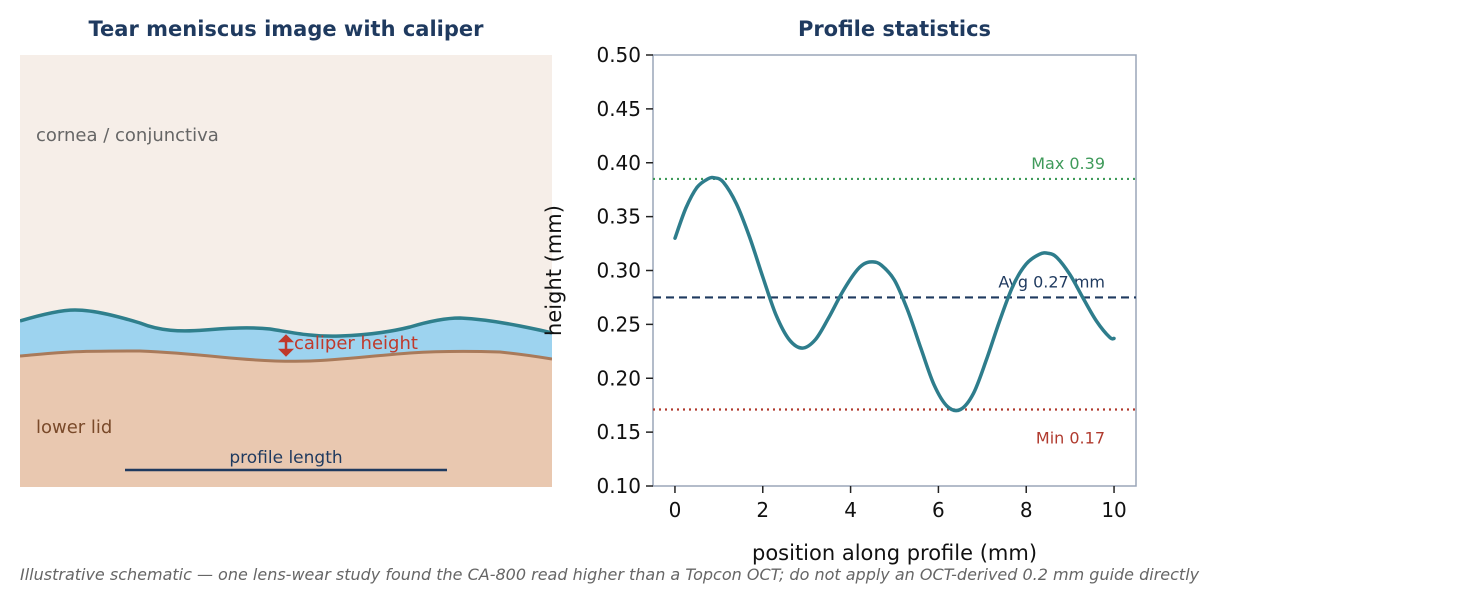 The height and width of the screenshot is (605, 1477). I want to click on reference-line-label: Min 0.17, so click(1070, 437).